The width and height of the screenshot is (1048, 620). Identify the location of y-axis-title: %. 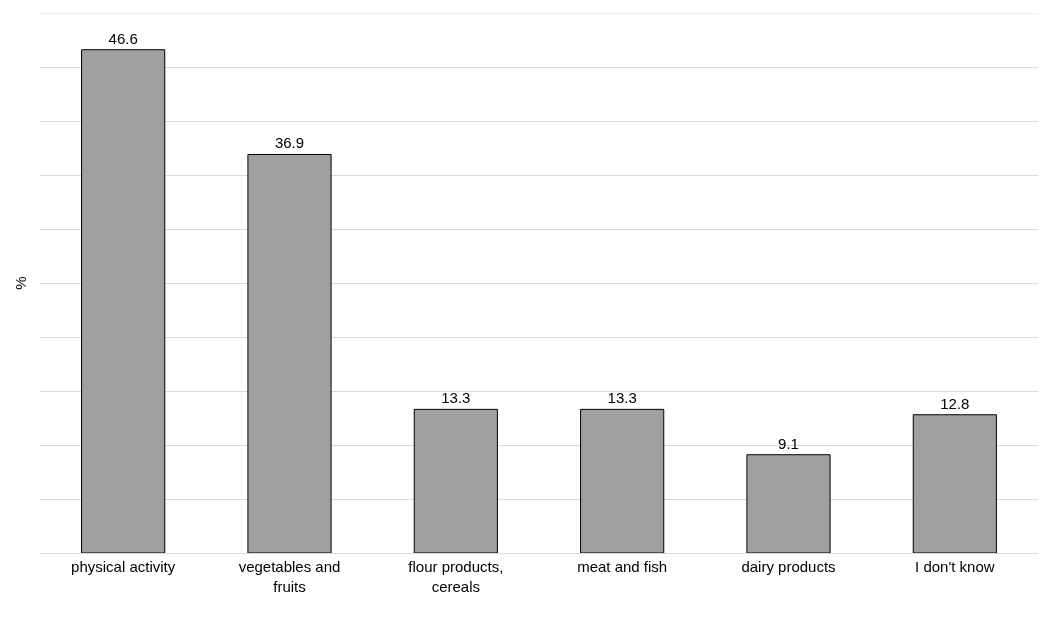
(21, 283).